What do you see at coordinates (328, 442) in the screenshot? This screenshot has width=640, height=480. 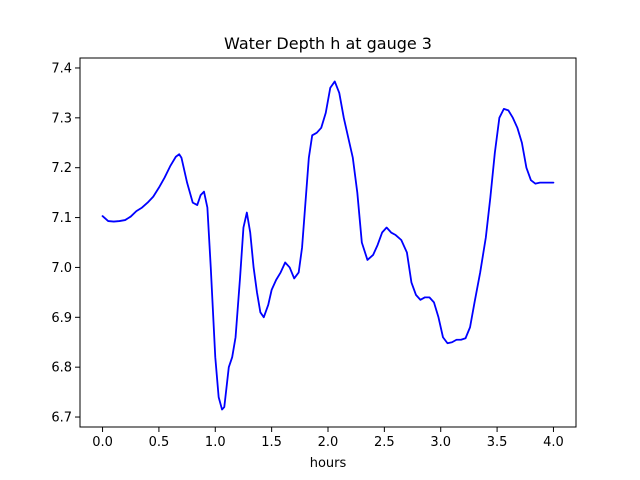 I see `x-tick-label: 2.0` at bounding box center [328, 442].